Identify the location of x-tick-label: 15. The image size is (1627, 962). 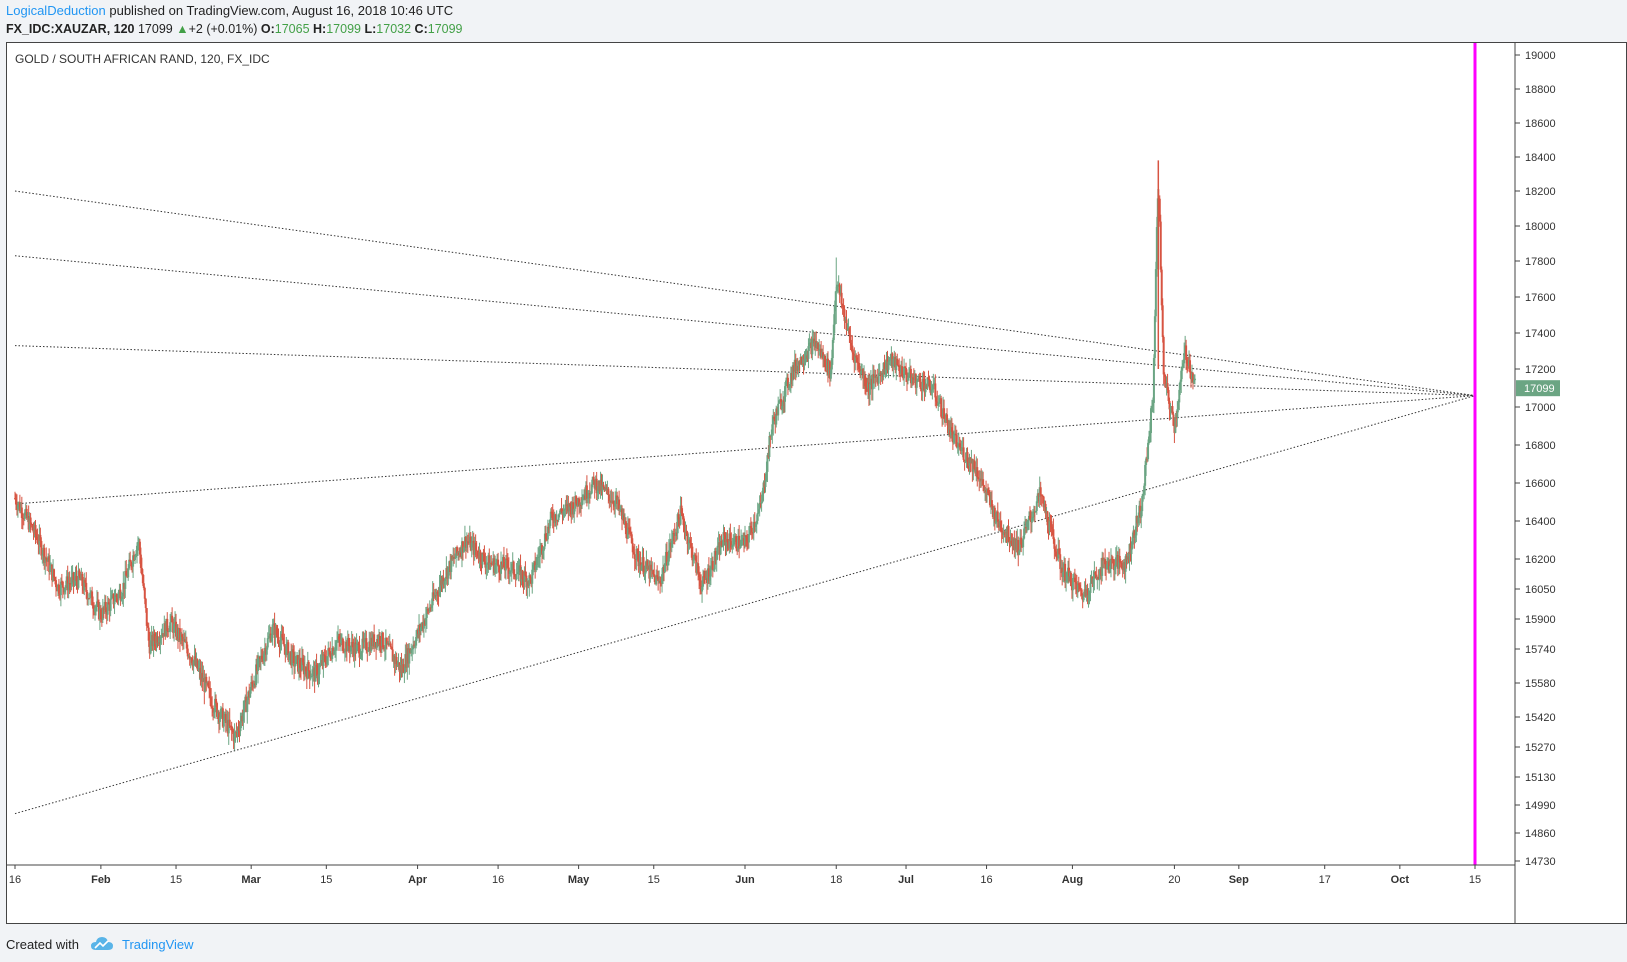
(1475, 880).